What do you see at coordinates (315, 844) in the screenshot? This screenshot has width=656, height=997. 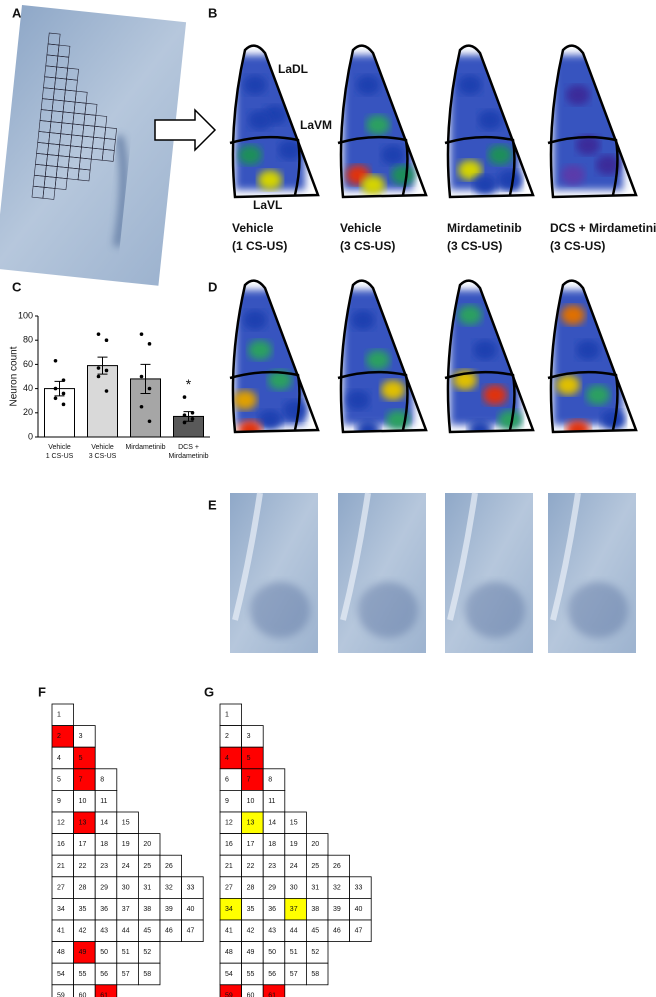 I see `cell-label: 20` at bounding box center [315, 844].